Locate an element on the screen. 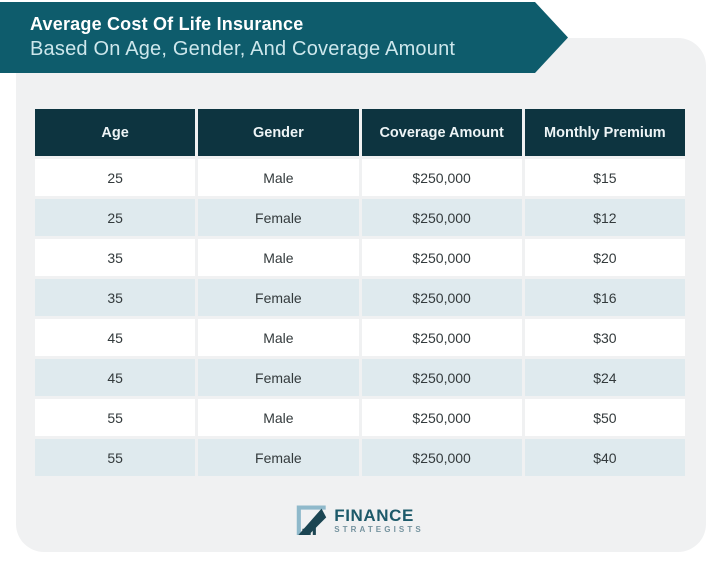 Image resolution: width=720 pixels, height=564 pixels. table-row: 35 Male $250,000 $20 is located at coordinates (360, 257).